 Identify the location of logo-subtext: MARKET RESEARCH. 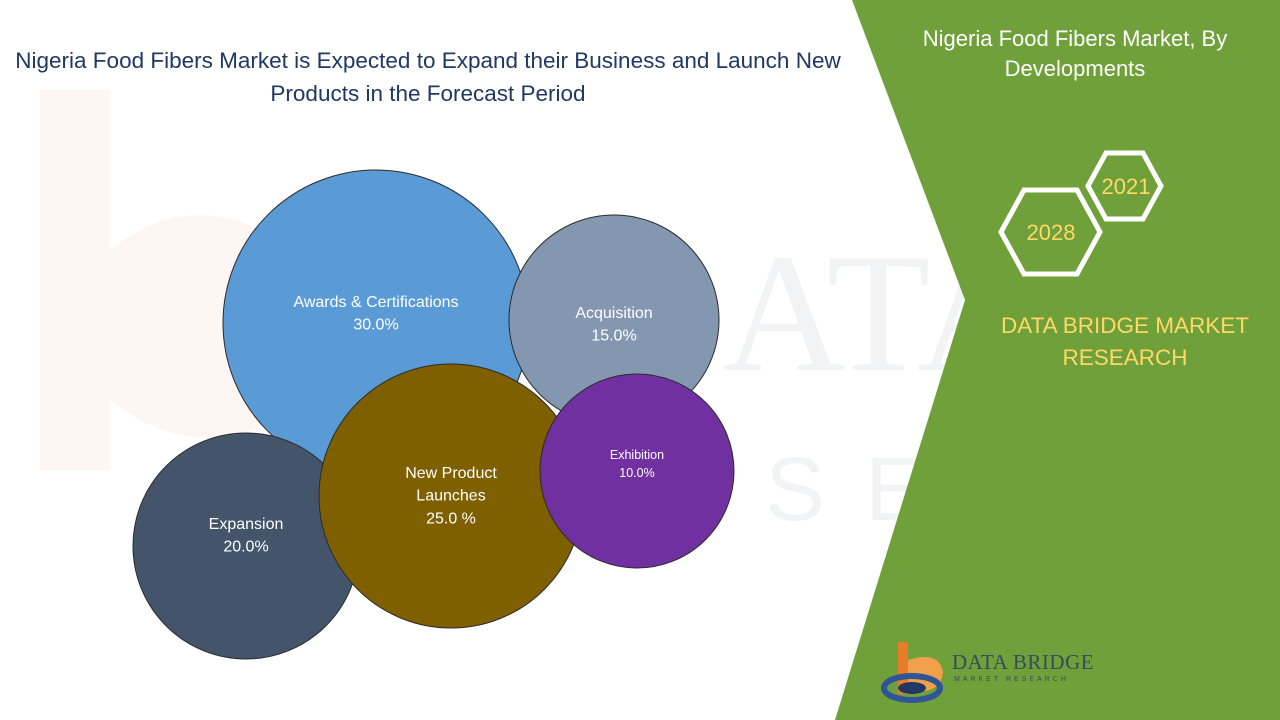
(1011, 679).